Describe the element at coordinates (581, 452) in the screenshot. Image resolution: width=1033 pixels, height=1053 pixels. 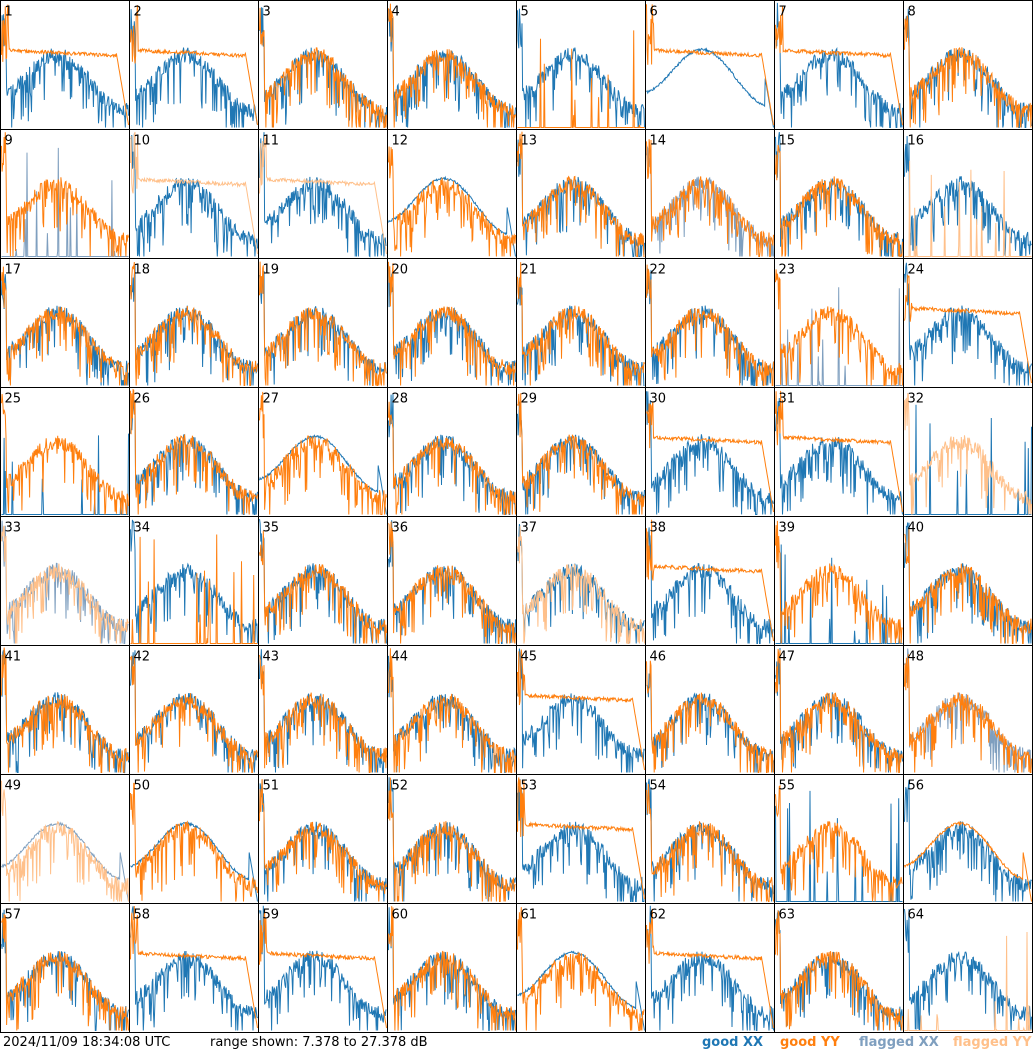
I see `panel-29: 29` at that location.